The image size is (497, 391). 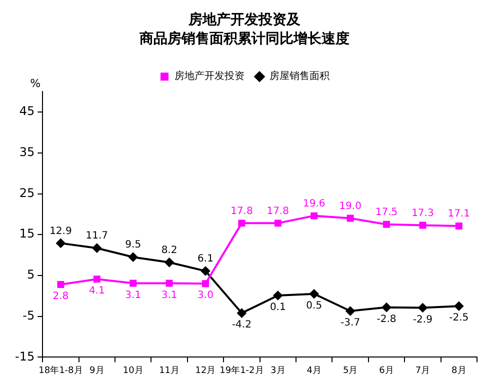 What do you see at coordinates (422, 371) in the screenshot?
I see `x-tick-label: 7月` at bounding box center [422, 371].